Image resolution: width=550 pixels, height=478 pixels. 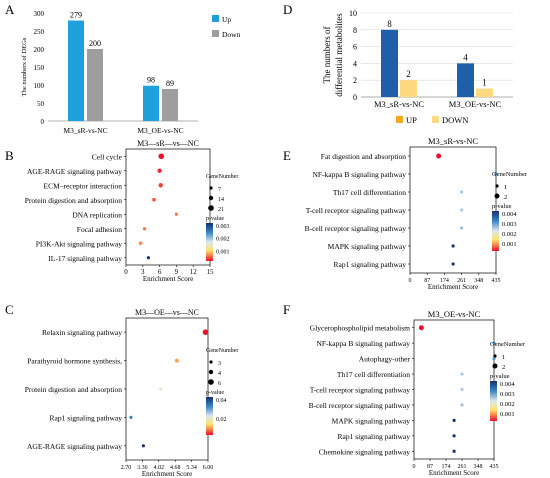 What do you see at coordinates (97, 214) in the screenshot?
I see `pathway-label: DNA replication` at bounding box center [97, 214].